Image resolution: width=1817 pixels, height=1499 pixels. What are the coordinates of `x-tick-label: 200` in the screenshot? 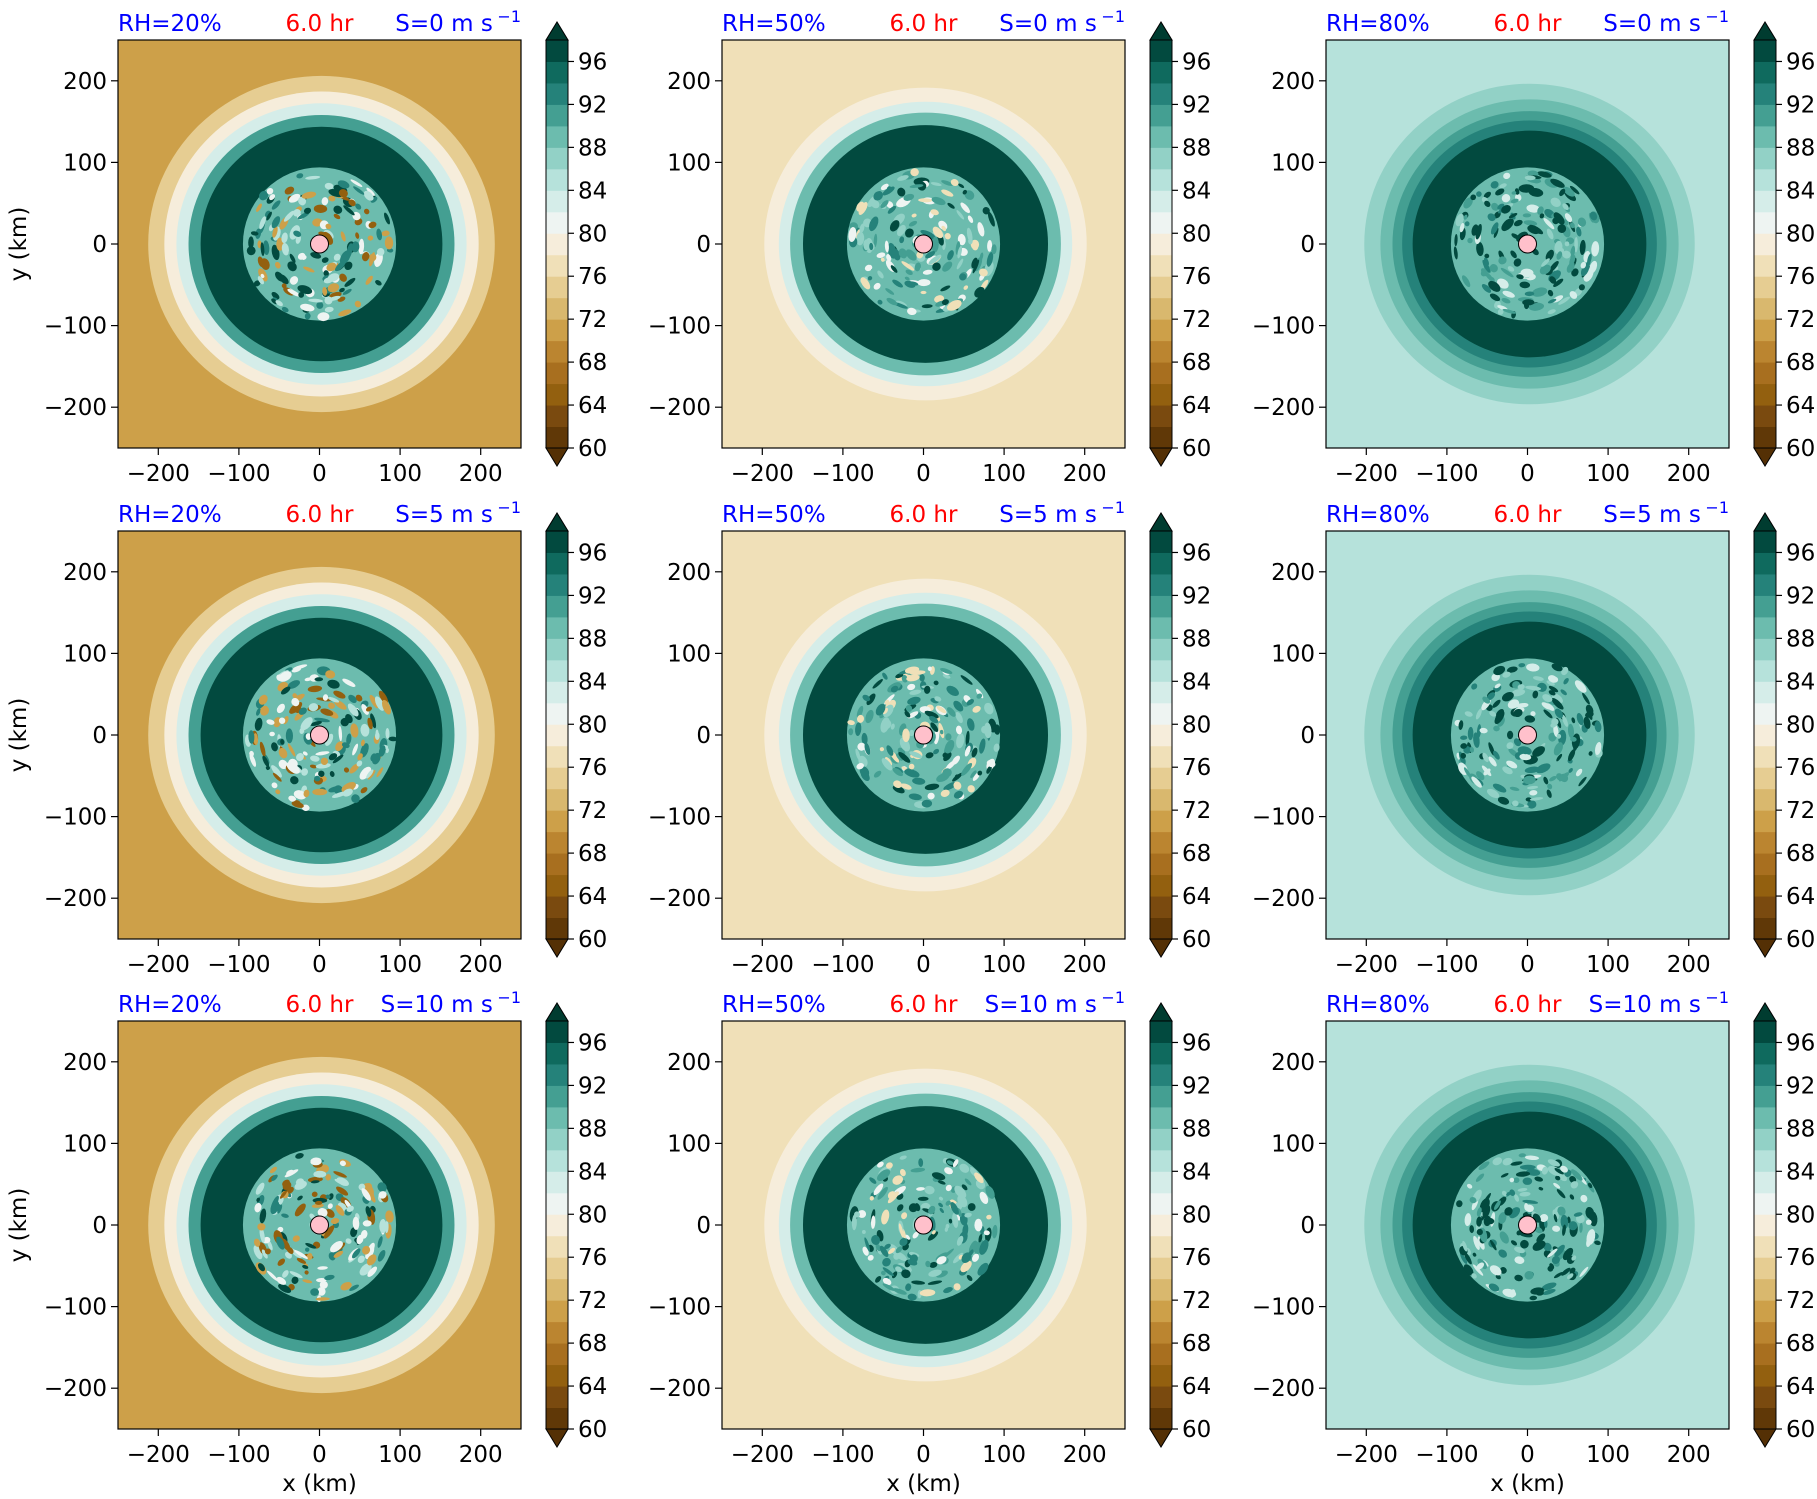 It's located at (481, 965).